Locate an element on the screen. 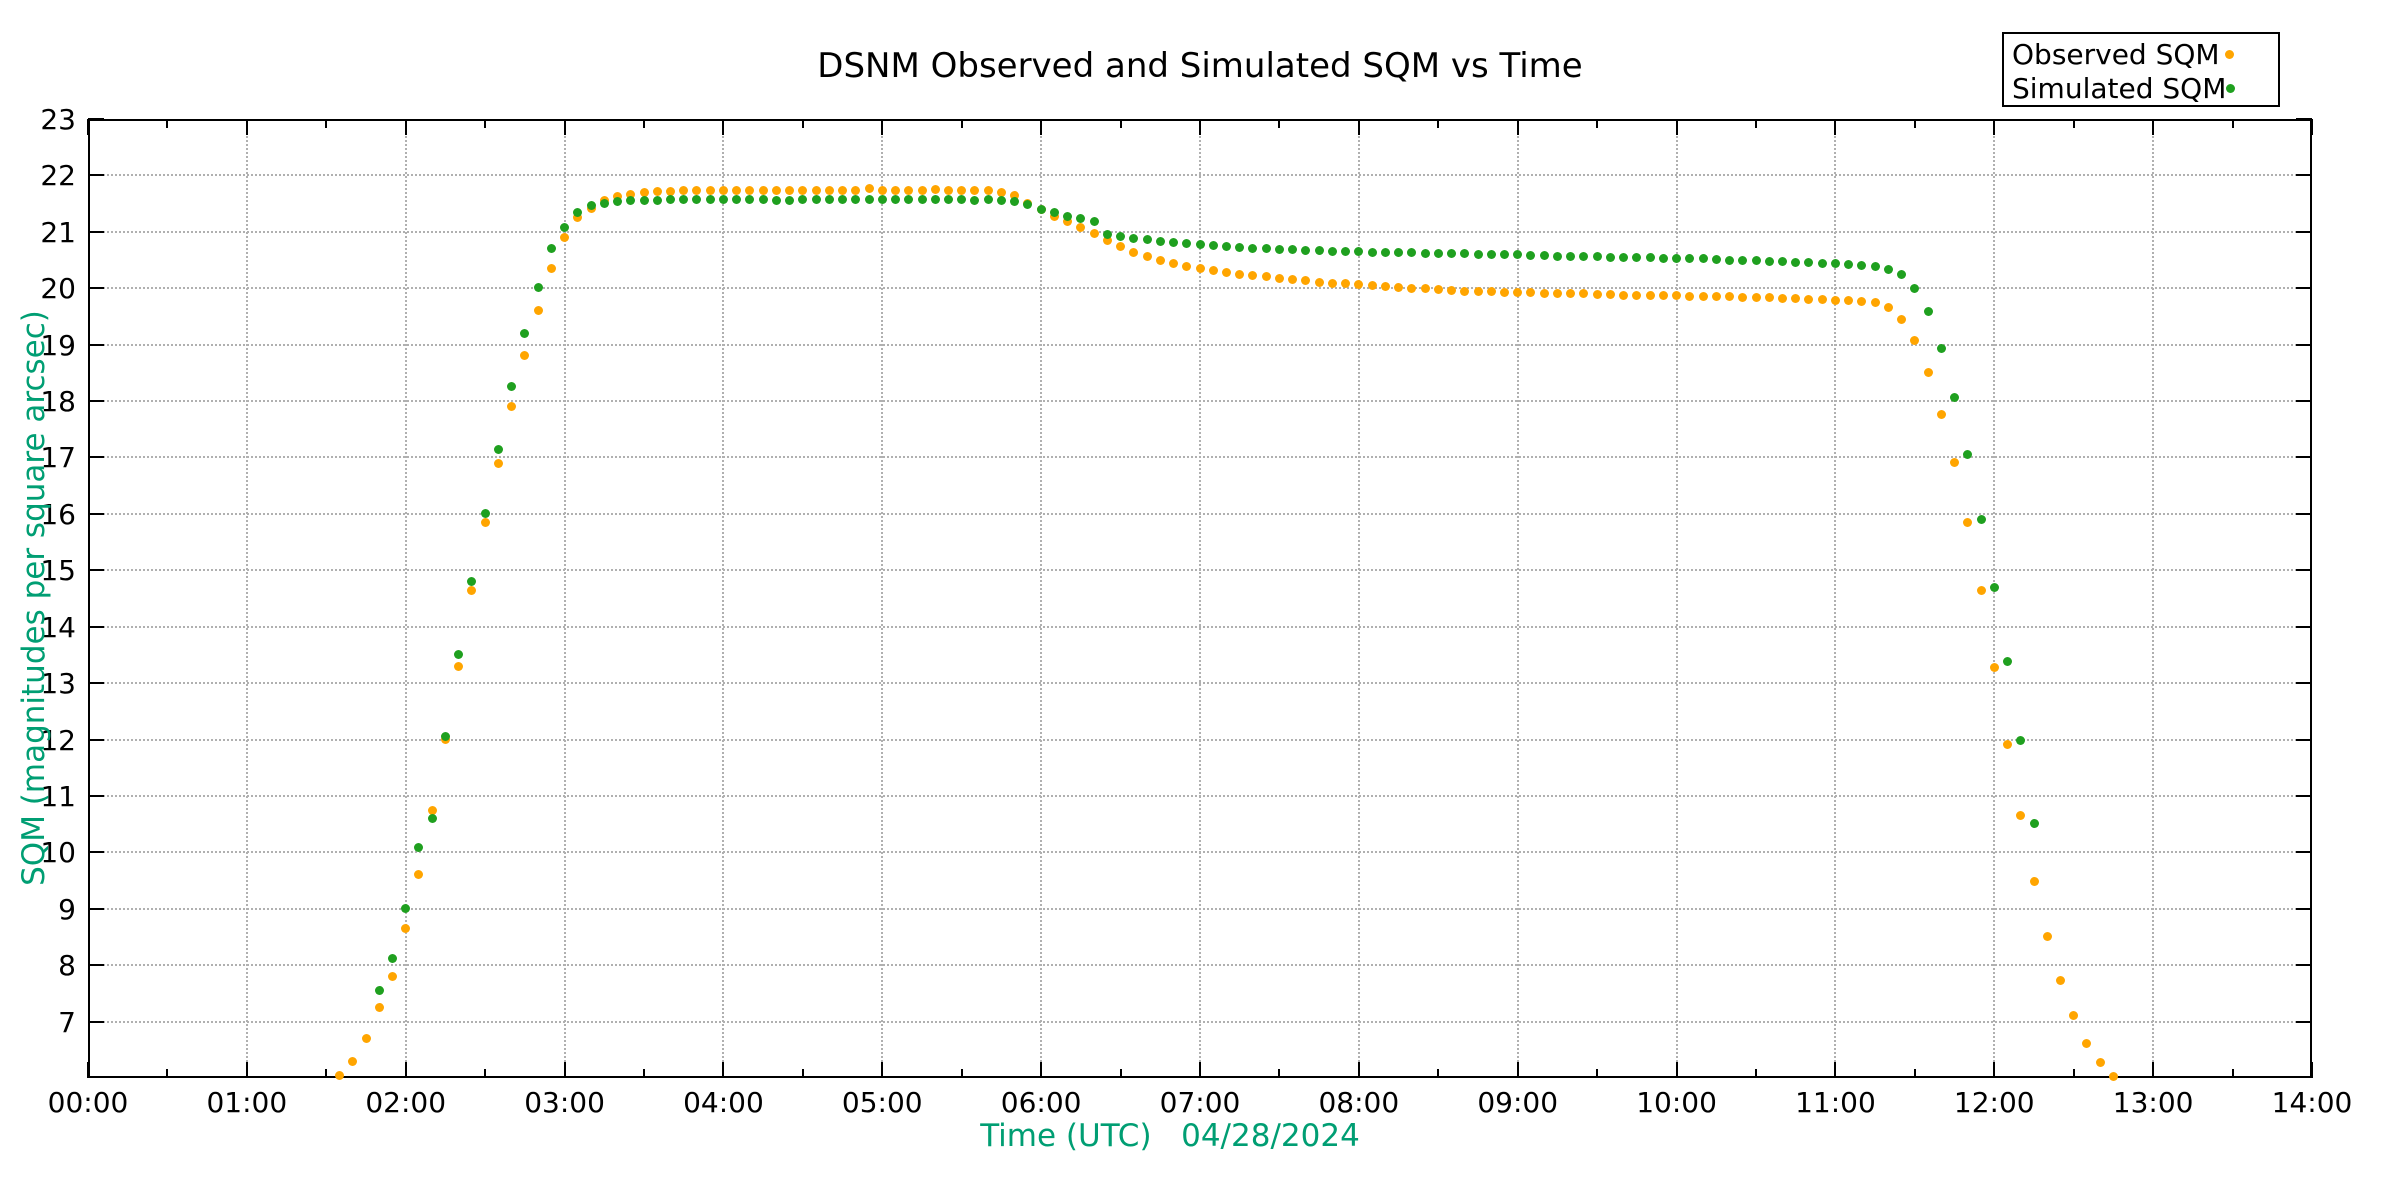  x-tick-label: 03:00 is located at coordinates (564, 1102).